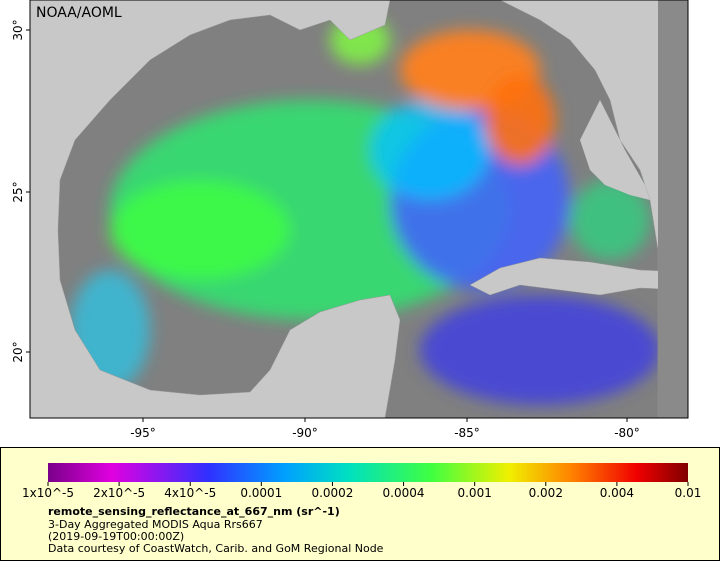 This screenshot has height=565, width=720. I want to click on colorbar-label: 4x10^-5, so click(190, 493).